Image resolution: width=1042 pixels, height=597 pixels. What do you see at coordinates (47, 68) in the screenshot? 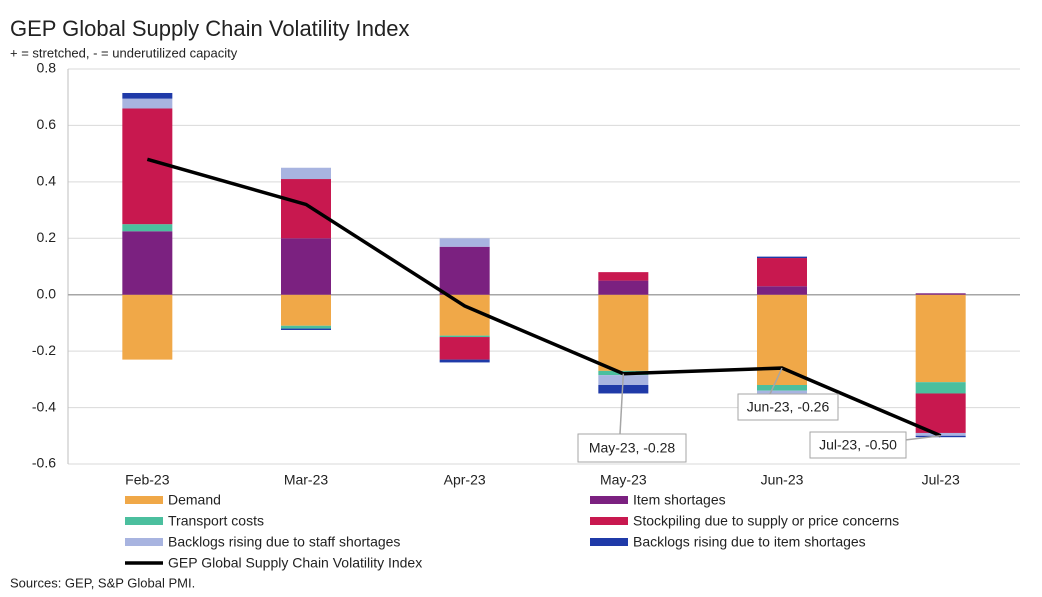
I see `y-tick-label: 0.8` at bounding box center [47, 68].